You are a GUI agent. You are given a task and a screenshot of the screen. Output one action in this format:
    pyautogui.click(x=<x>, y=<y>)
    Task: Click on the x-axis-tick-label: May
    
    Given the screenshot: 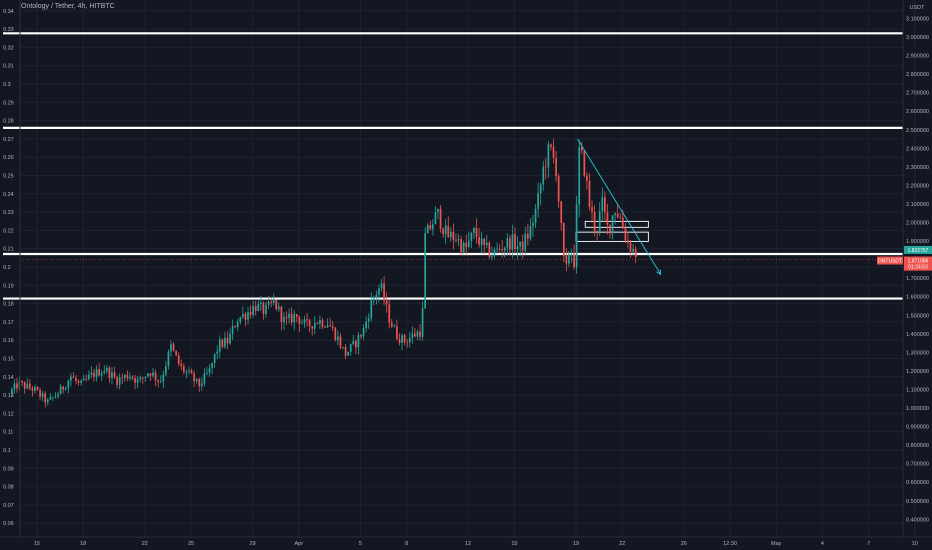 What is the action you would take?
    pyautogui.click(x=776, y=544)
    